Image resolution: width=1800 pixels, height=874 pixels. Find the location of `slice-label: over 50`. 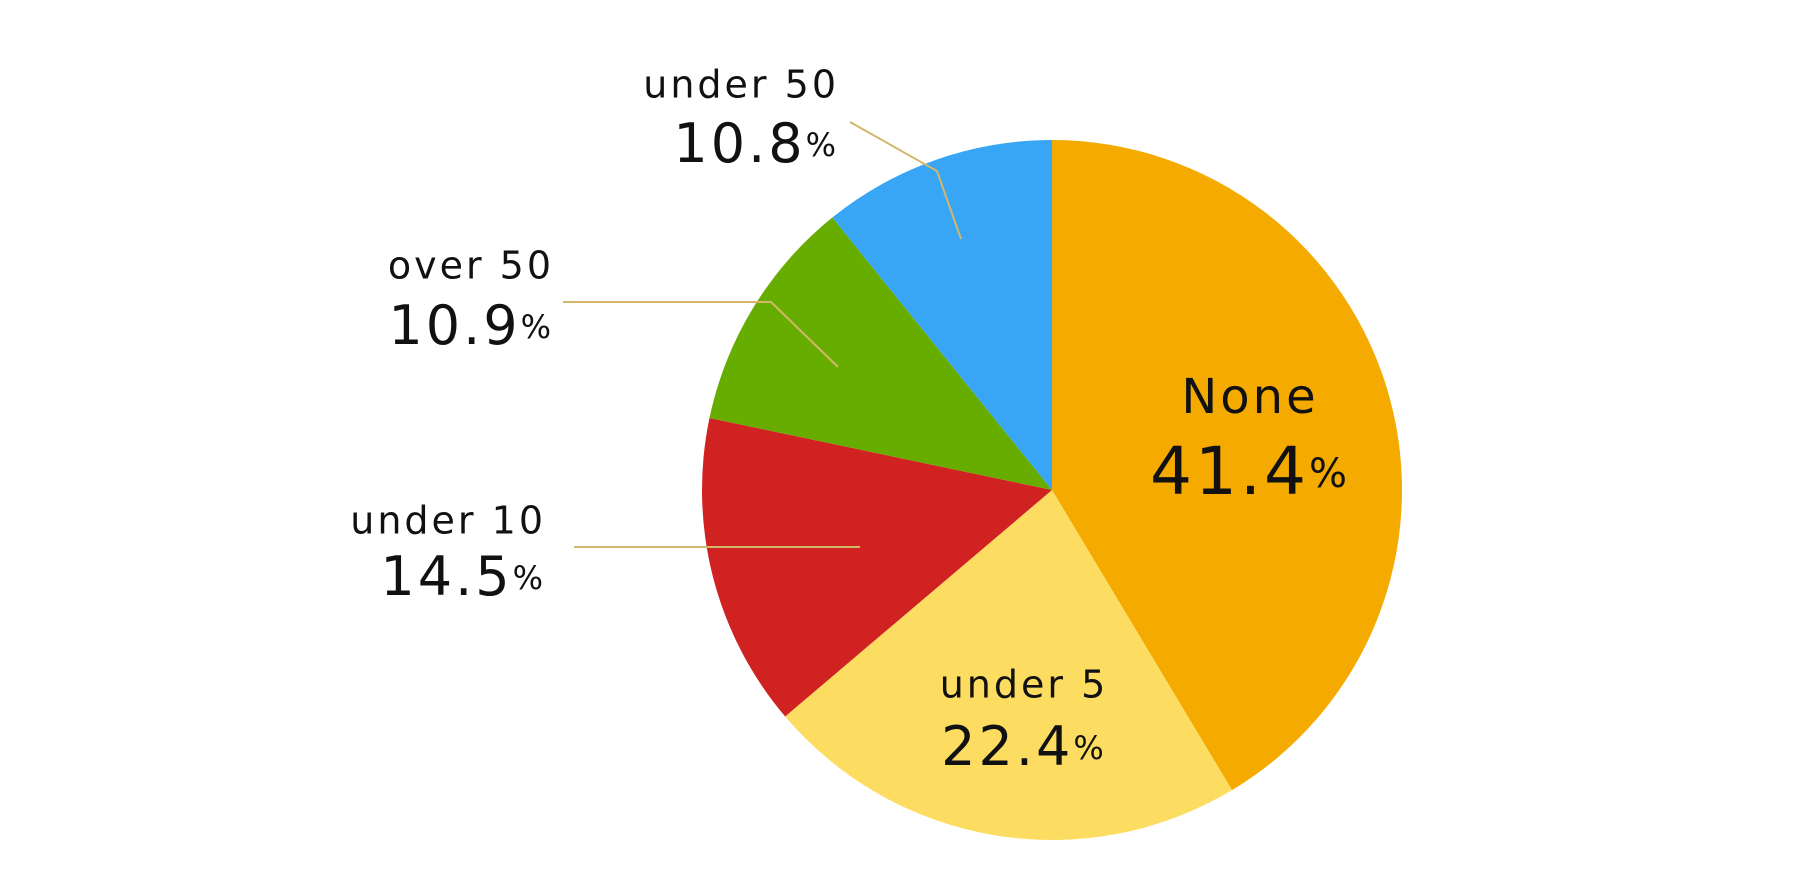

slice-label: over 50 is located at coordinates (471, 266).